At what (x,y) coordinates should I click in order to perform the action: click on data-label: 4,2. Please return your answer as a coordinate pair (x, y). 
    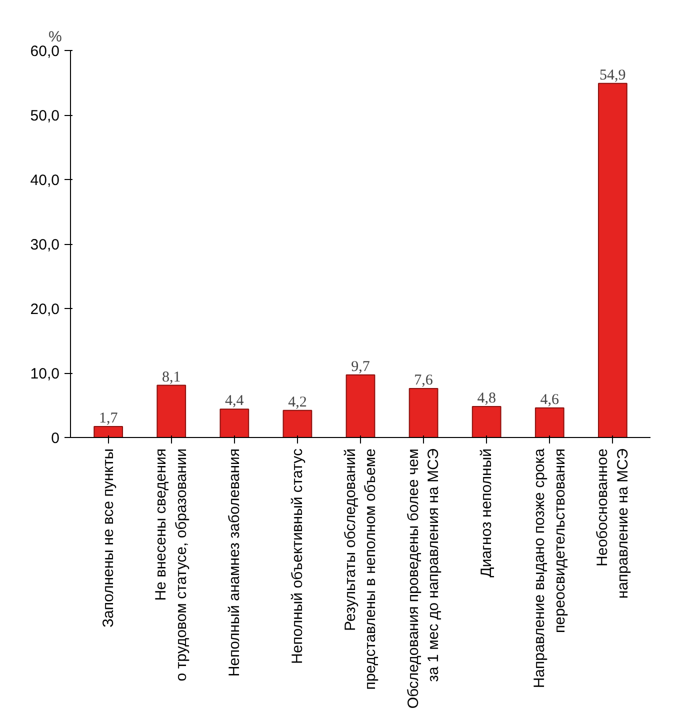
    Looking at the image, I should click on (297, 402).